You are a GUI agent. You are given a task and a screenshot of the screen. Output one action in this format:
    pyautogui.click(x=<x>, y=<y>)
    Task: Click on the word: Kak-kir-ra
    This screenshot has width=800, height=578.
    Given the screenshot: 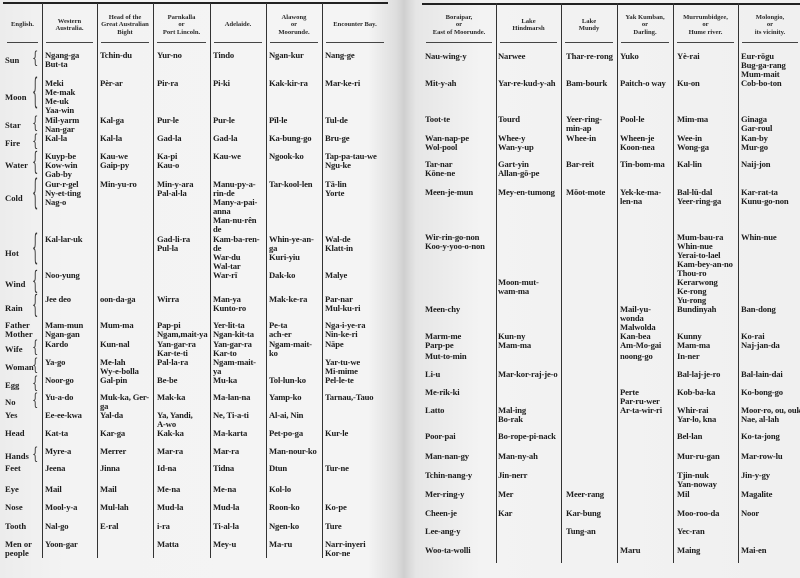 What is the action you would take?
    pyautogui.click(x=288, y=83)
    